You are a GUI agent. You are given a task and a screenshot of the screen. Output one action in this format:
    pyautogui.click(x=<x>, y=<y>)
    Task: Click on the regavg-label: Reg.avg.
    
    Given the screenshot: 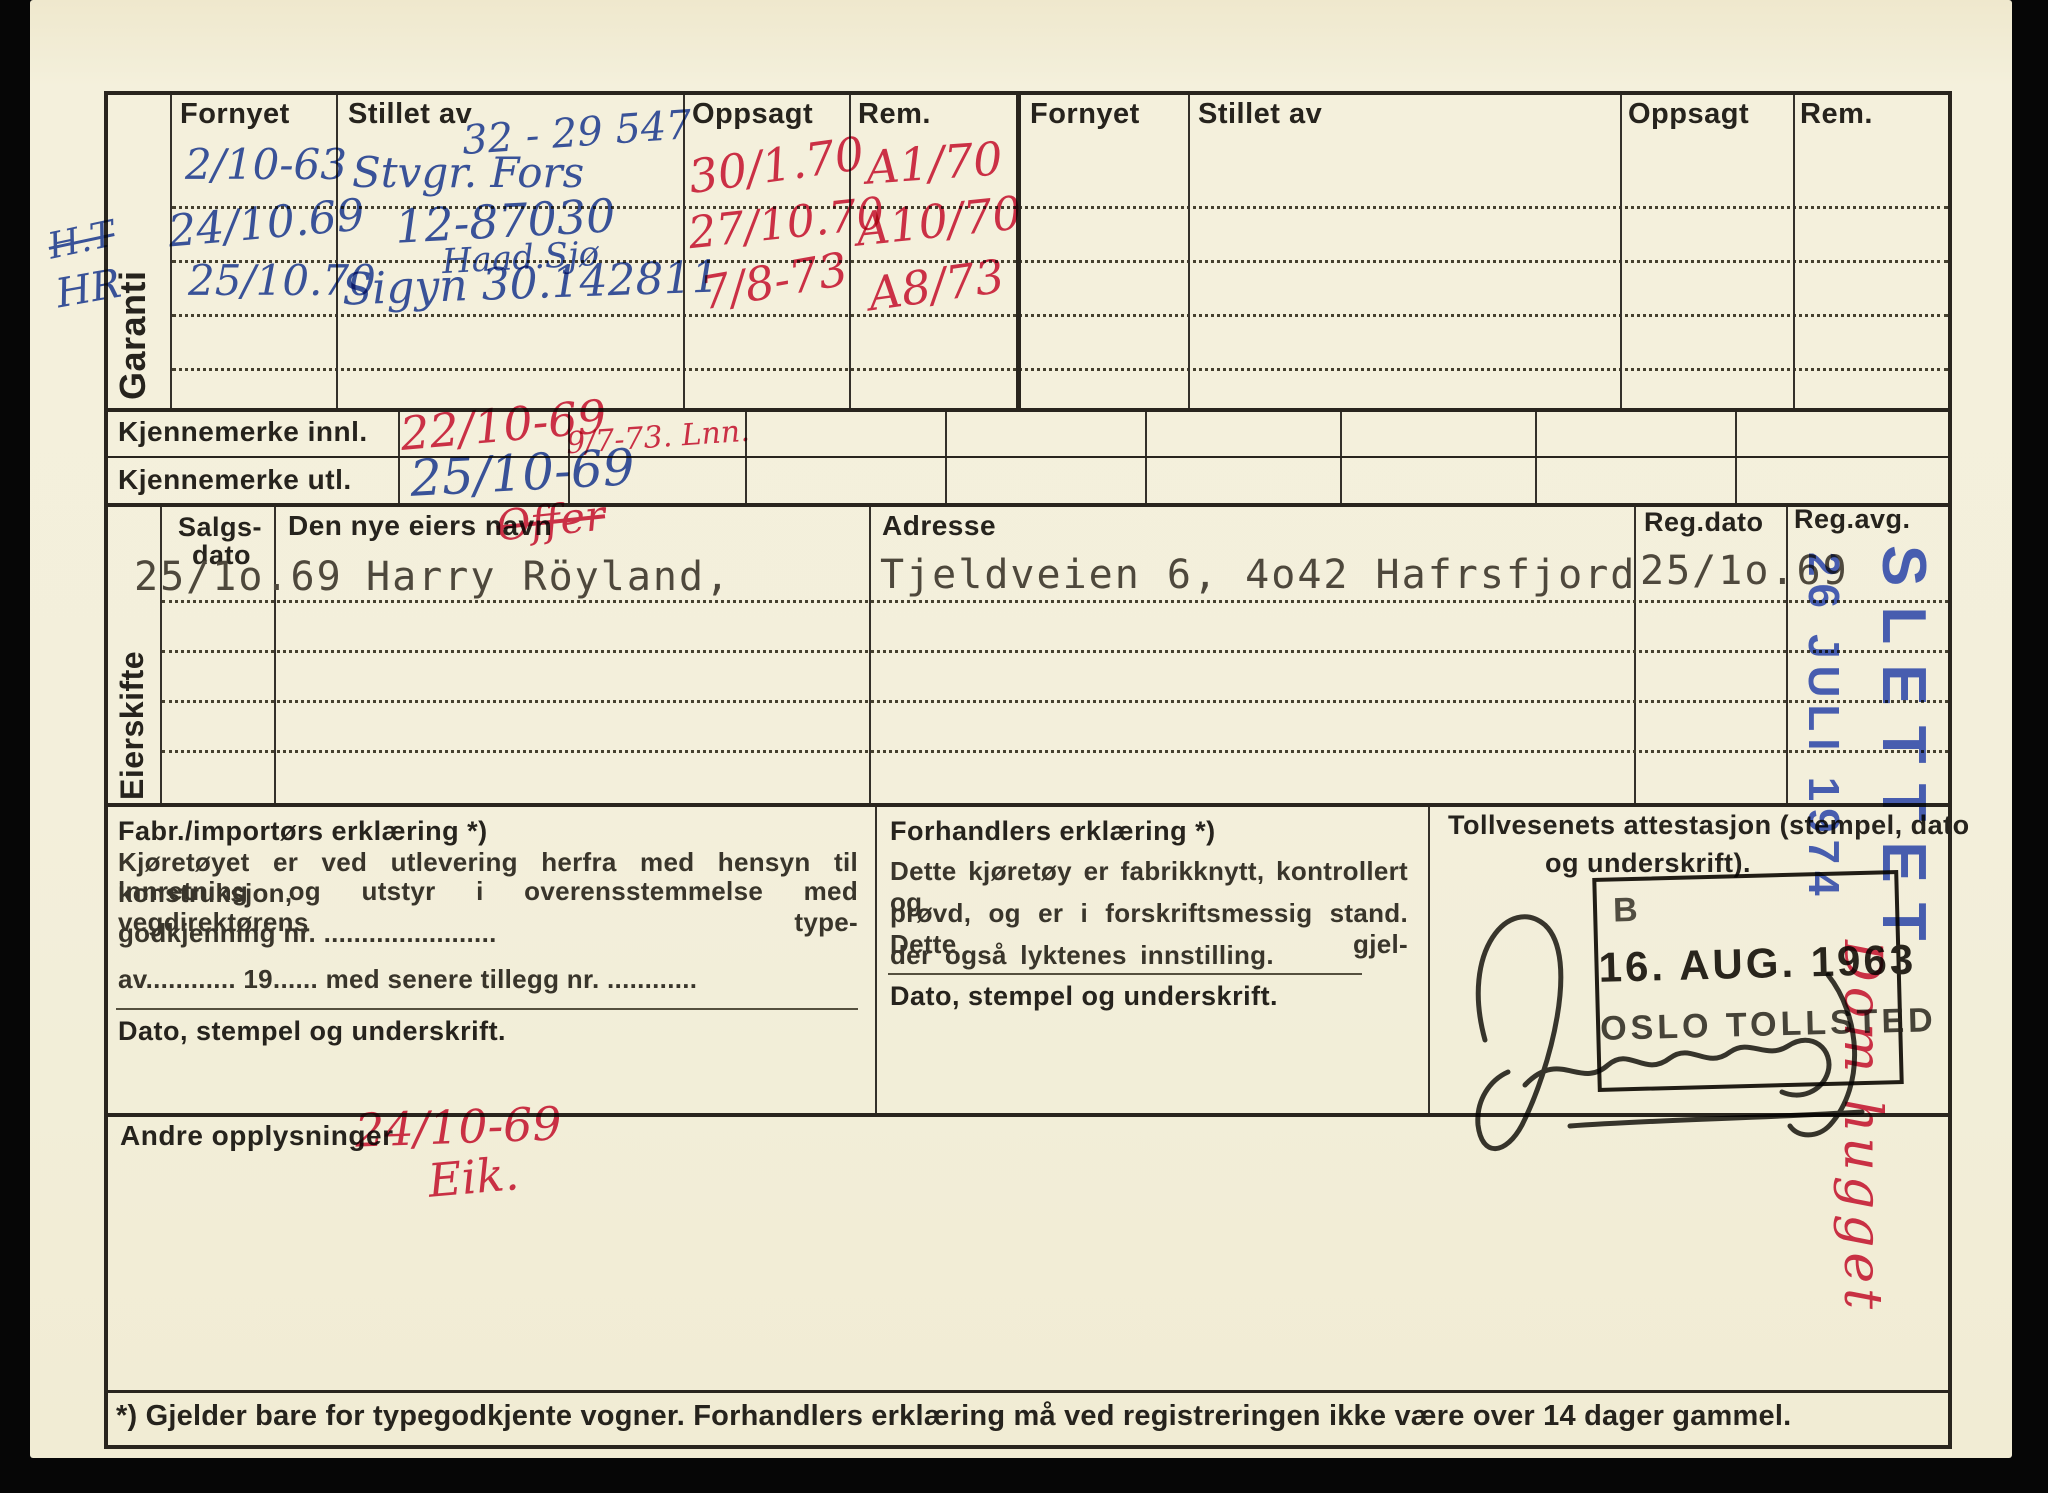 What is the action you would take?
    pyautogui.click(x=1852, y=519)
    